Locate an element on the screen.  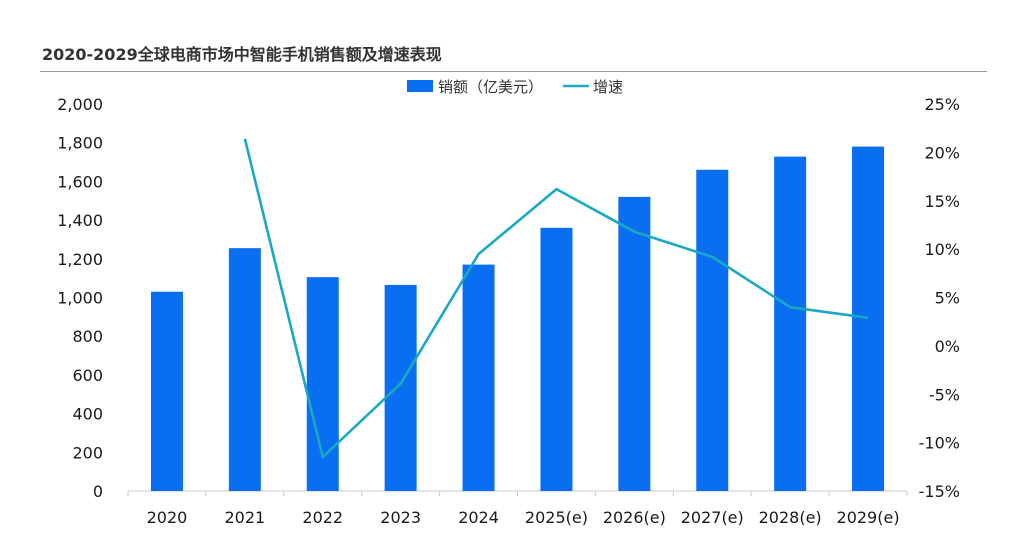
right-axis-tick-label: -5% is located at coordinates (944, 394).